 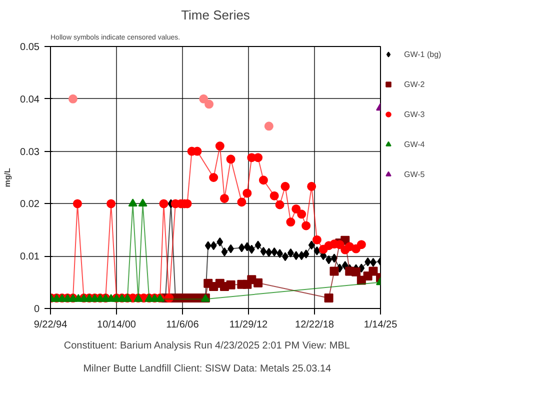 What do you see at coordinates (414, 174) in the screenshot?
I see `legend-label: GW-5` at bounding box center [414, 174].